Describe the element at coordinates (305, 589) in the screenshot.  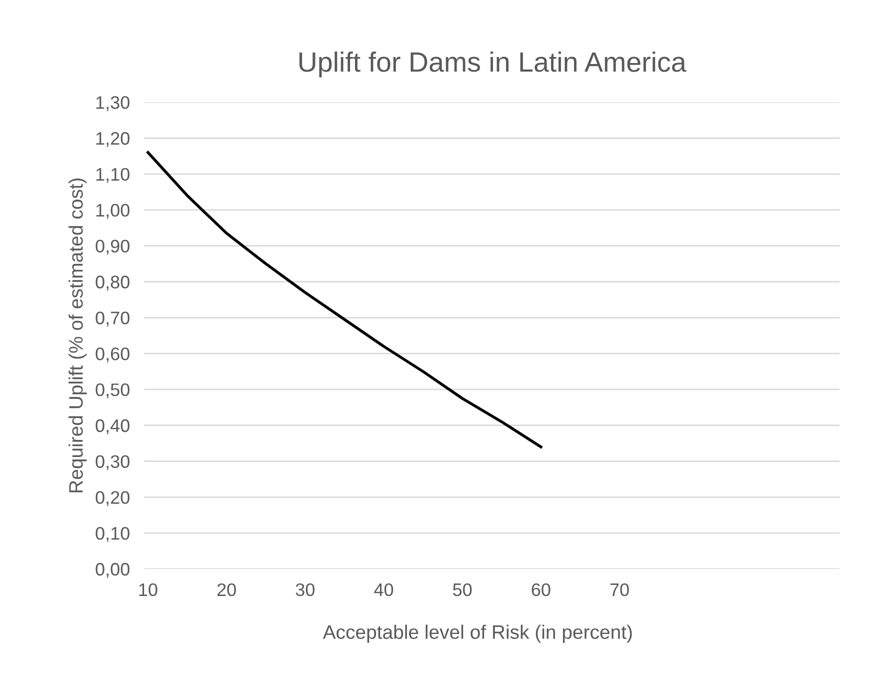
I see `x-tick-label: 30` at that location.